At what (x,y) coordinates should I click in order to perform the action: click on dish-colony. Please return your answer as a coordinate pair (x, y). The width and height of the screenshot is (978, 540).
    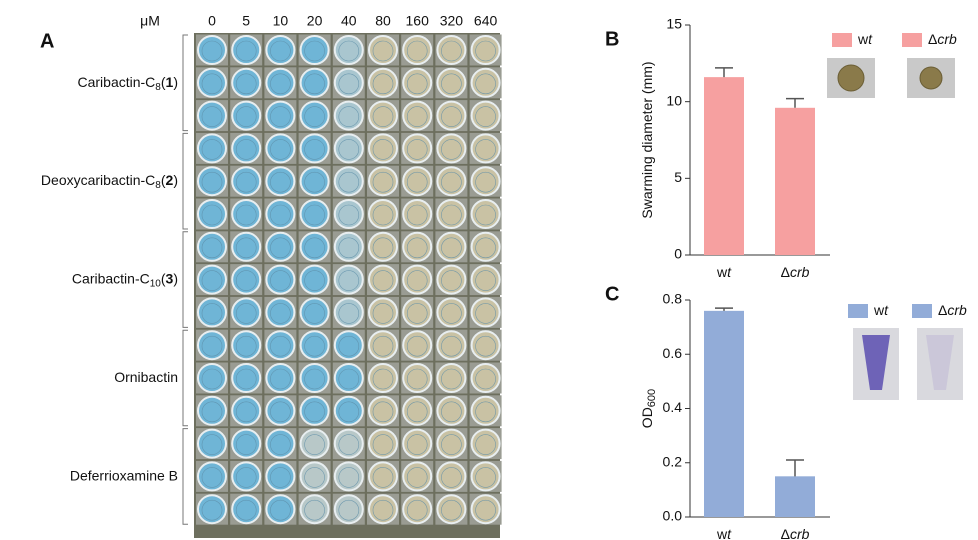
    Looking at the image, I should click on (851, 78).